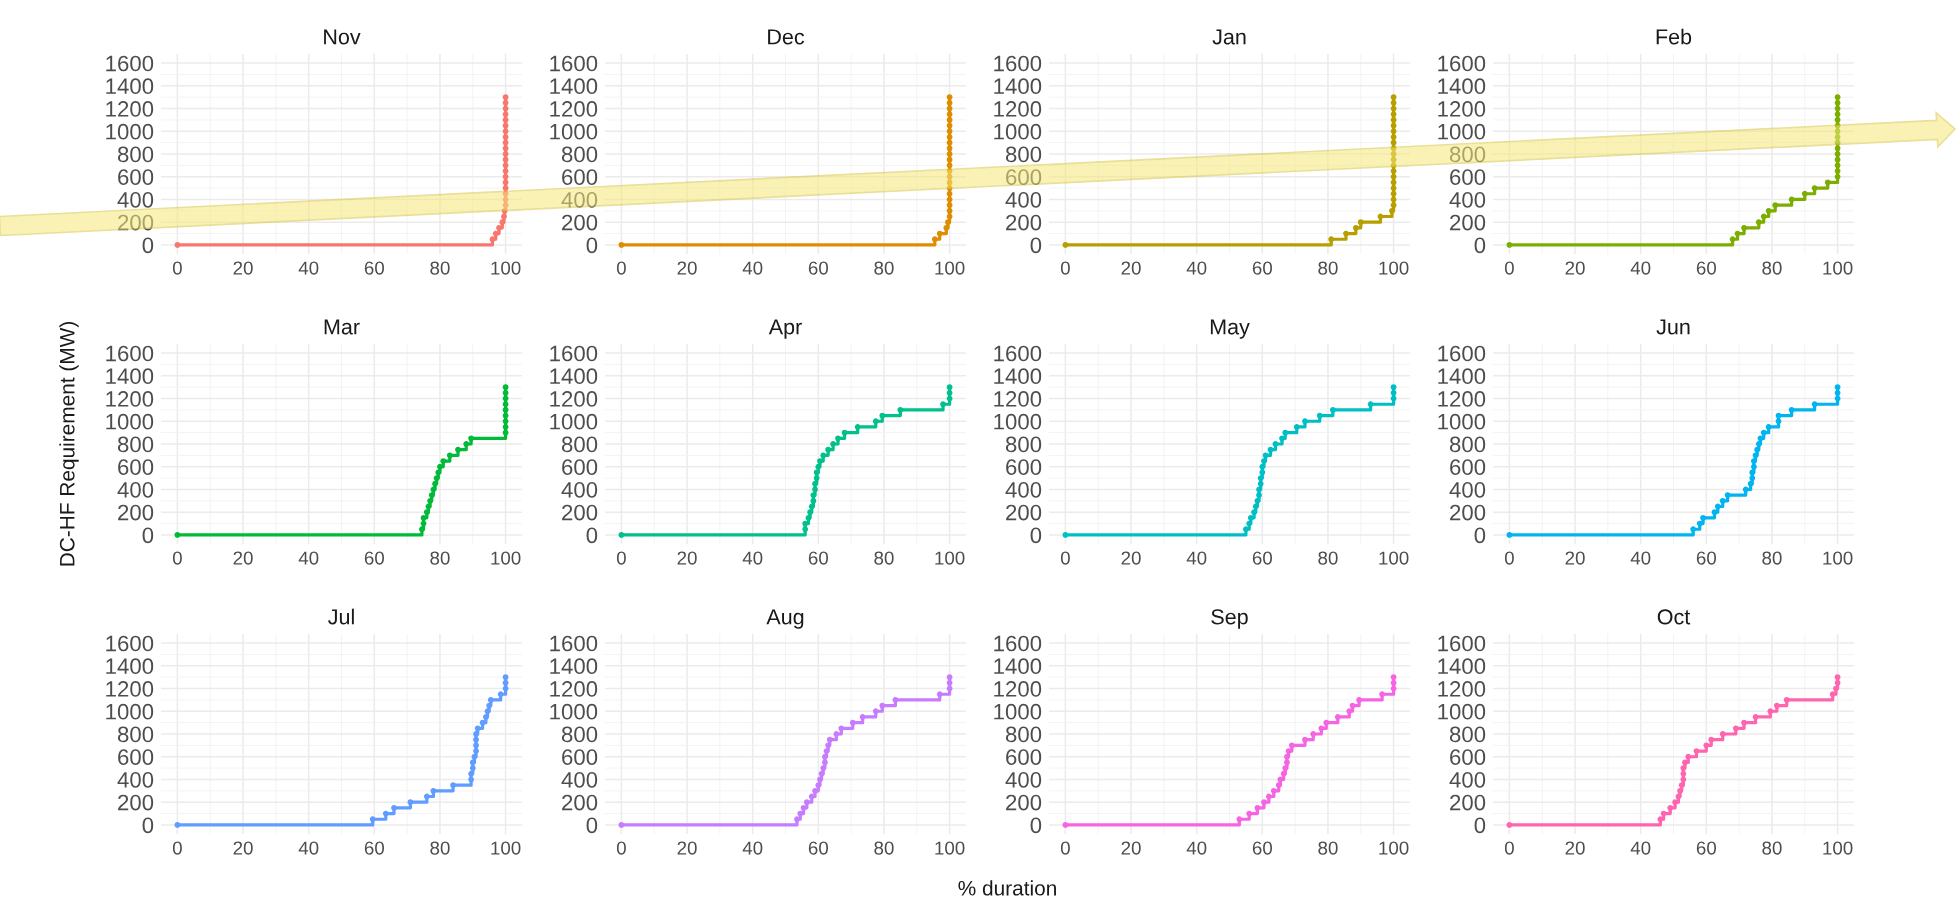 The width and height of the screenshot is (1959, 909). I want to click on x-axis-title: % duration, so click(1007, 888).